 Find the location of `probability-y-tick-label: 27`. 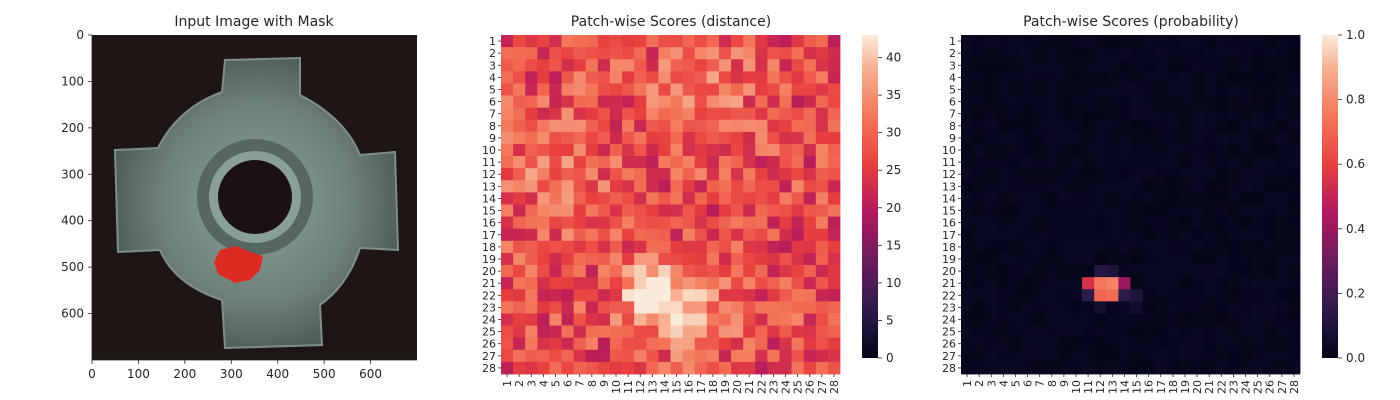

probability-y-tick-label: 27 is located at coordinates (949, 356).